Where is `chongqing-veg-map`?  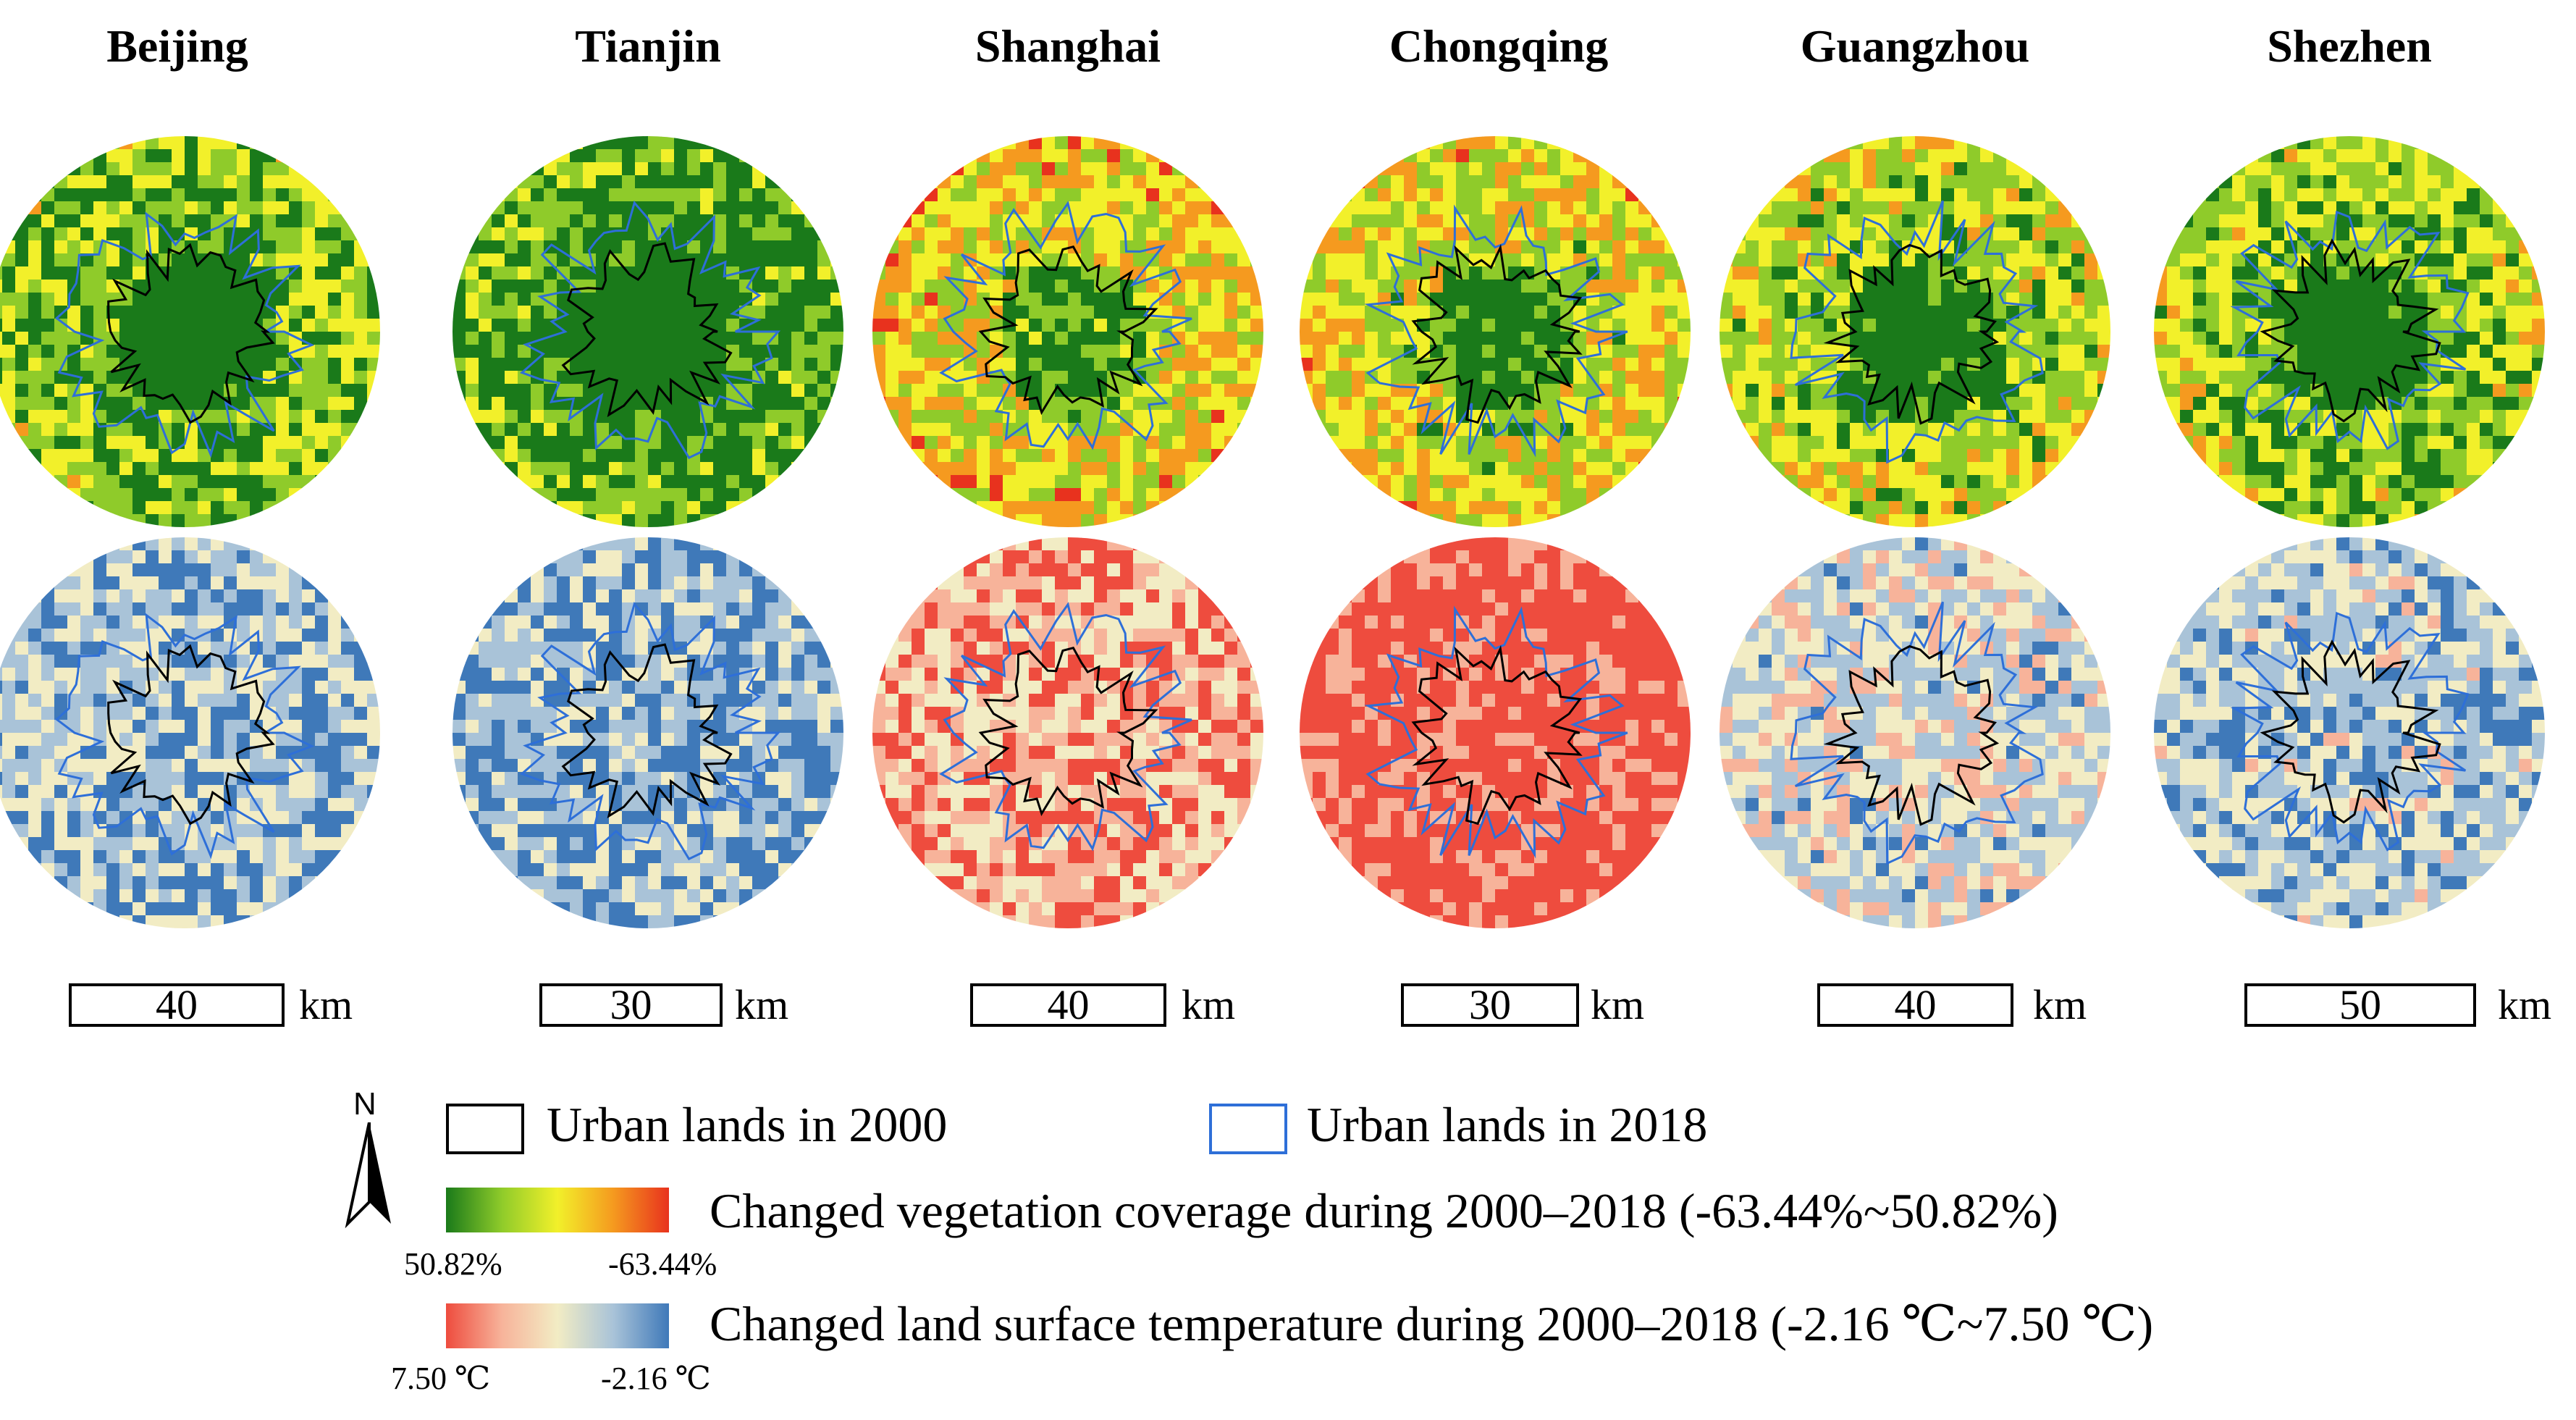 chongqing-veg-map is located at coordinates (1495, 331).